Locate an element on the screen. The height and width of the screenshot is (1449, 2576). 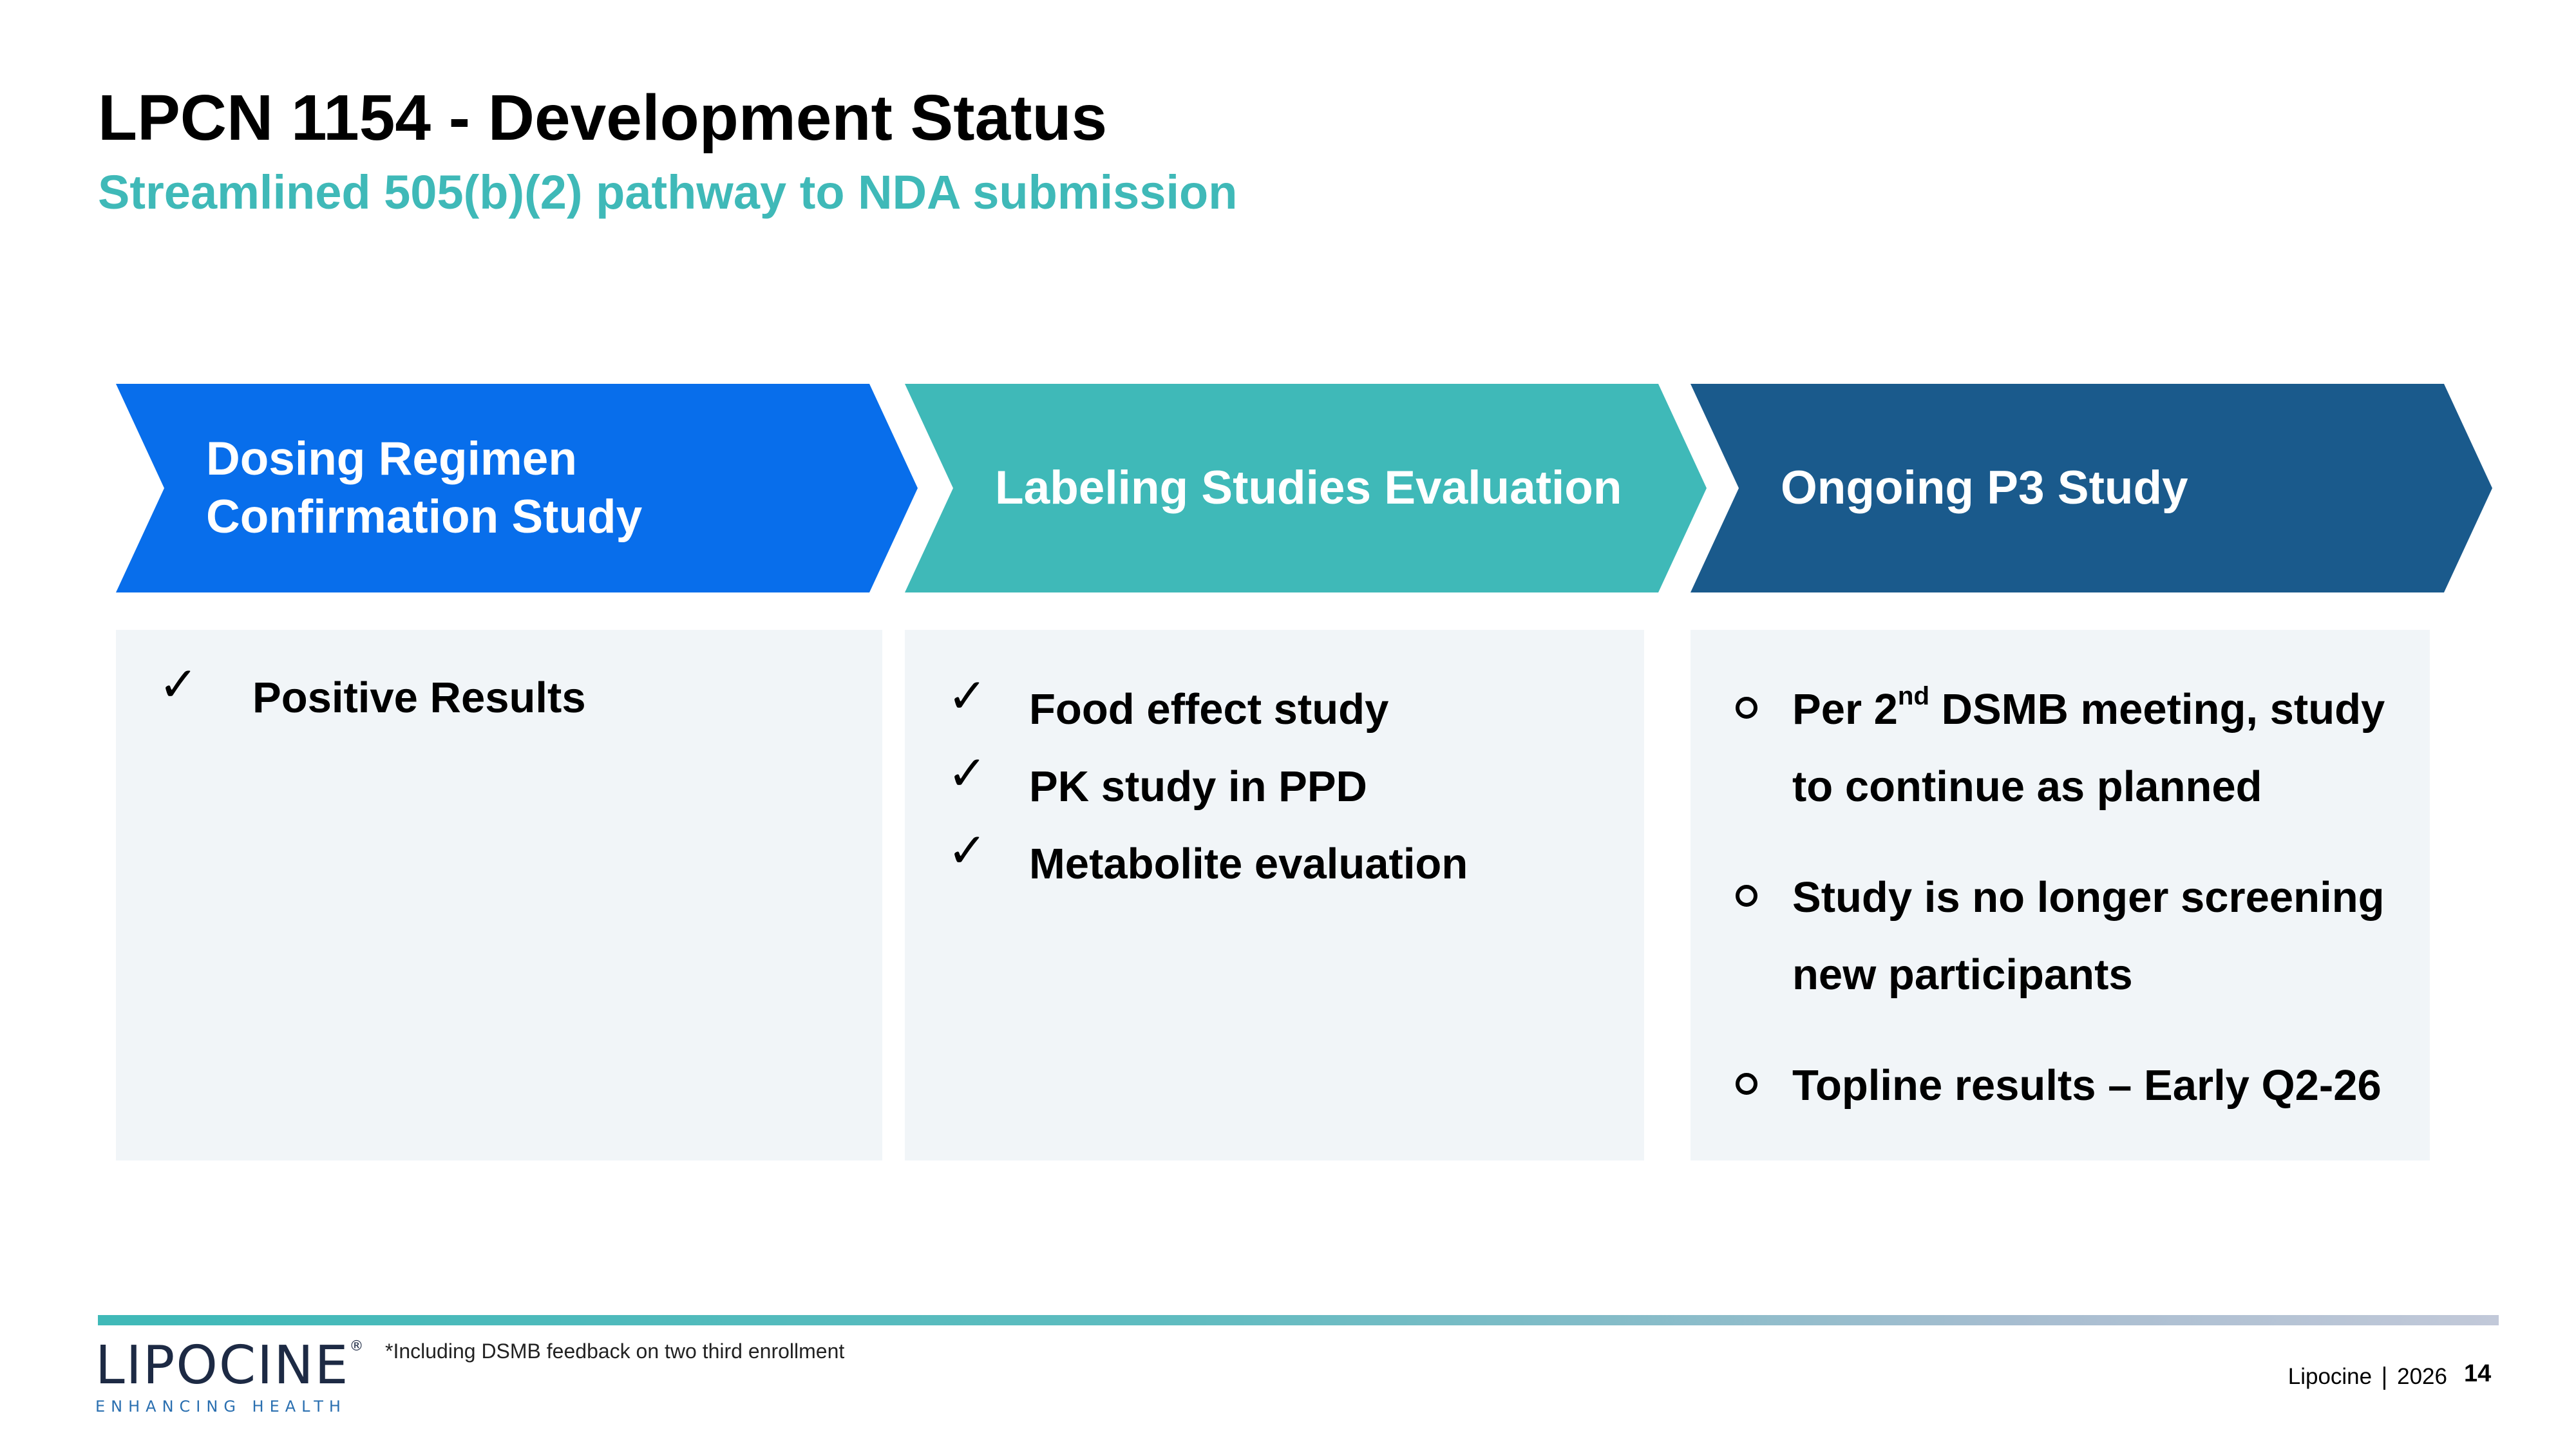
stage-panel-dosing: ✓ Positive Results is located at coordinates (499, 895).